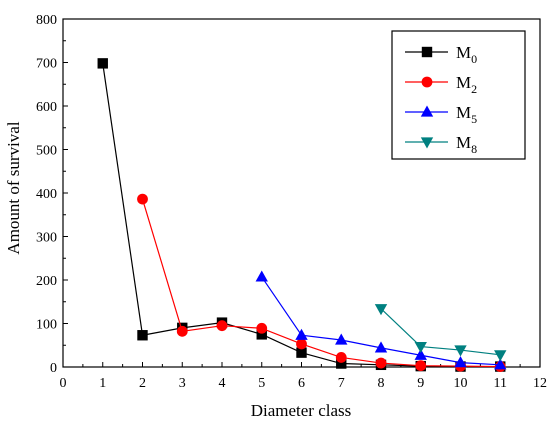 This screenshot has width=550, height=426. Describe the element at coordinates (461, 383) in the screenshot. I see `x-tick-label: 10` at that location.